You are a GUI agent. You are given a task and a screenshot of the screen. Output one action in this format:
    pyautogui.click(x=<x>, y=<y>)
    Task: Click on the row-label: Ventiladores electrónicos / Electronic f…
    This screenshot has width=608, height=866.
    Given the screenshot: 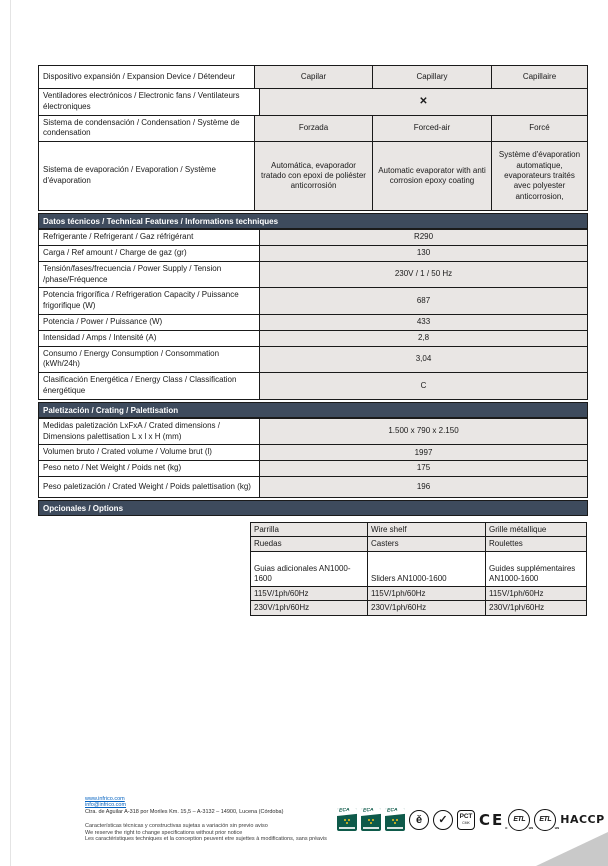 What is the action you would take?
    pyautogui.click(x=149, y=102)
    